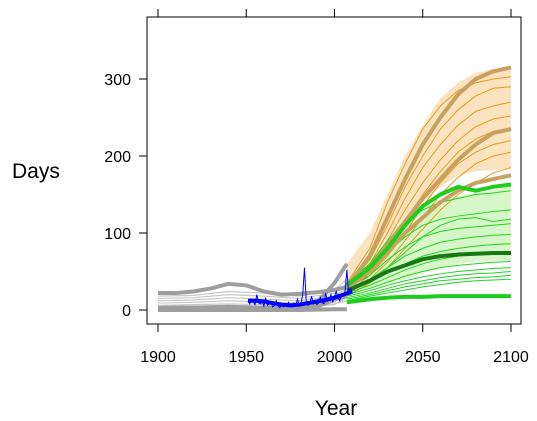 The width and height of the screenshot is (537, 421). What do you see at coordinates (423, 357) in the screenshot?
I see `x-tick-label: 2050` at bounding box center [423, 357].